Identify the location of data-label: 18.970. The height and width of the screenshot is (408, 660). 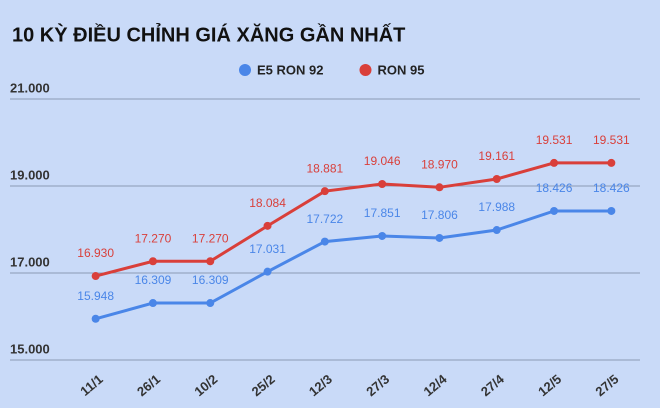
(439, 164).